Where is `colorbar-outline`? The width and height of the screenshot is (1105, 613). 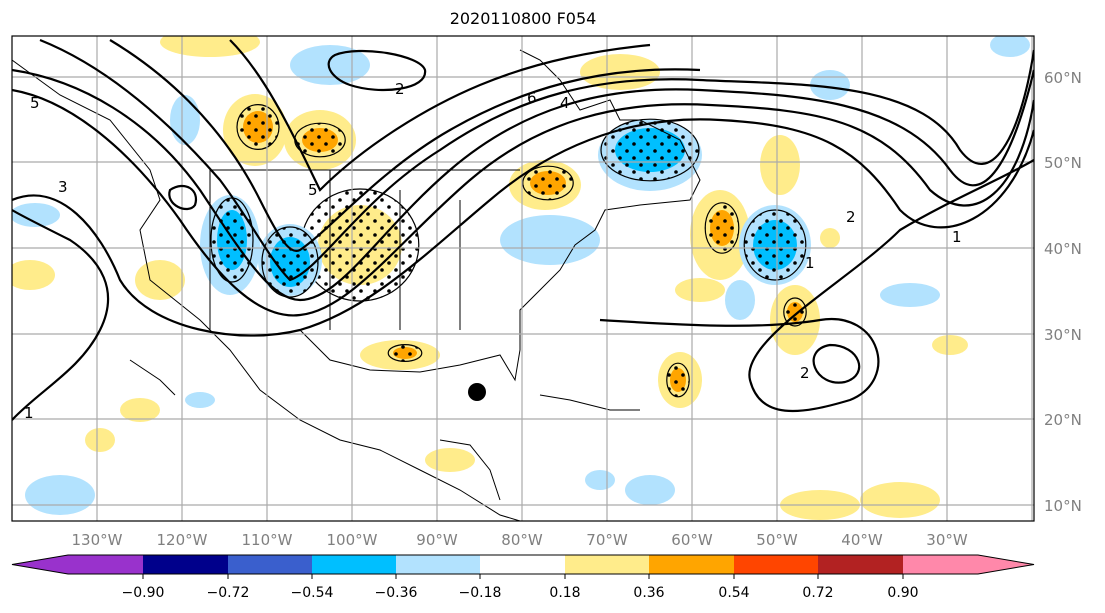
colorbar-outline is located at coordinates (523, 564).